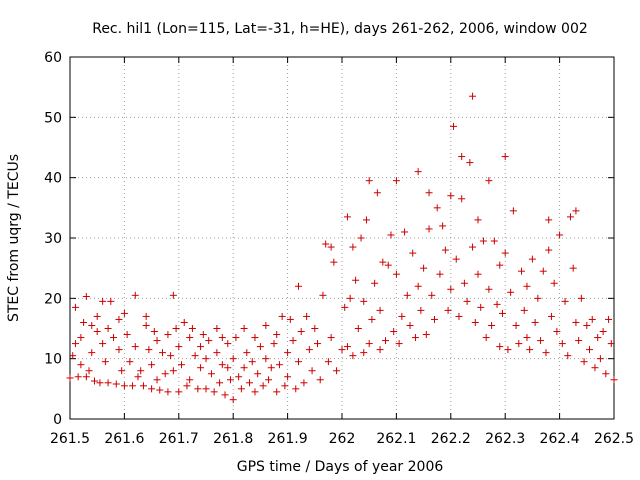 This screenshot has width=640, height=480. What do you see at coordinates (57, 420) in the screenshot?
I see `y-tick-label: 0` at bounding box center [57, 420].